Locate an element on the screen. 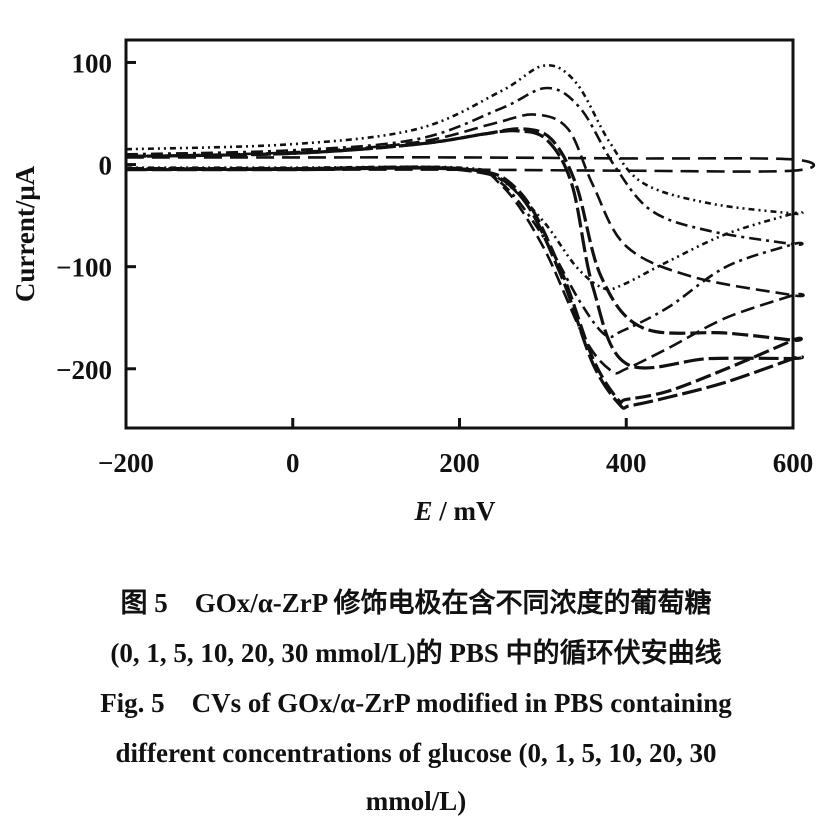 The height and width of the screenshot is (826, 832). x-axis-title: E / mV is located at coordinates (454, 511).